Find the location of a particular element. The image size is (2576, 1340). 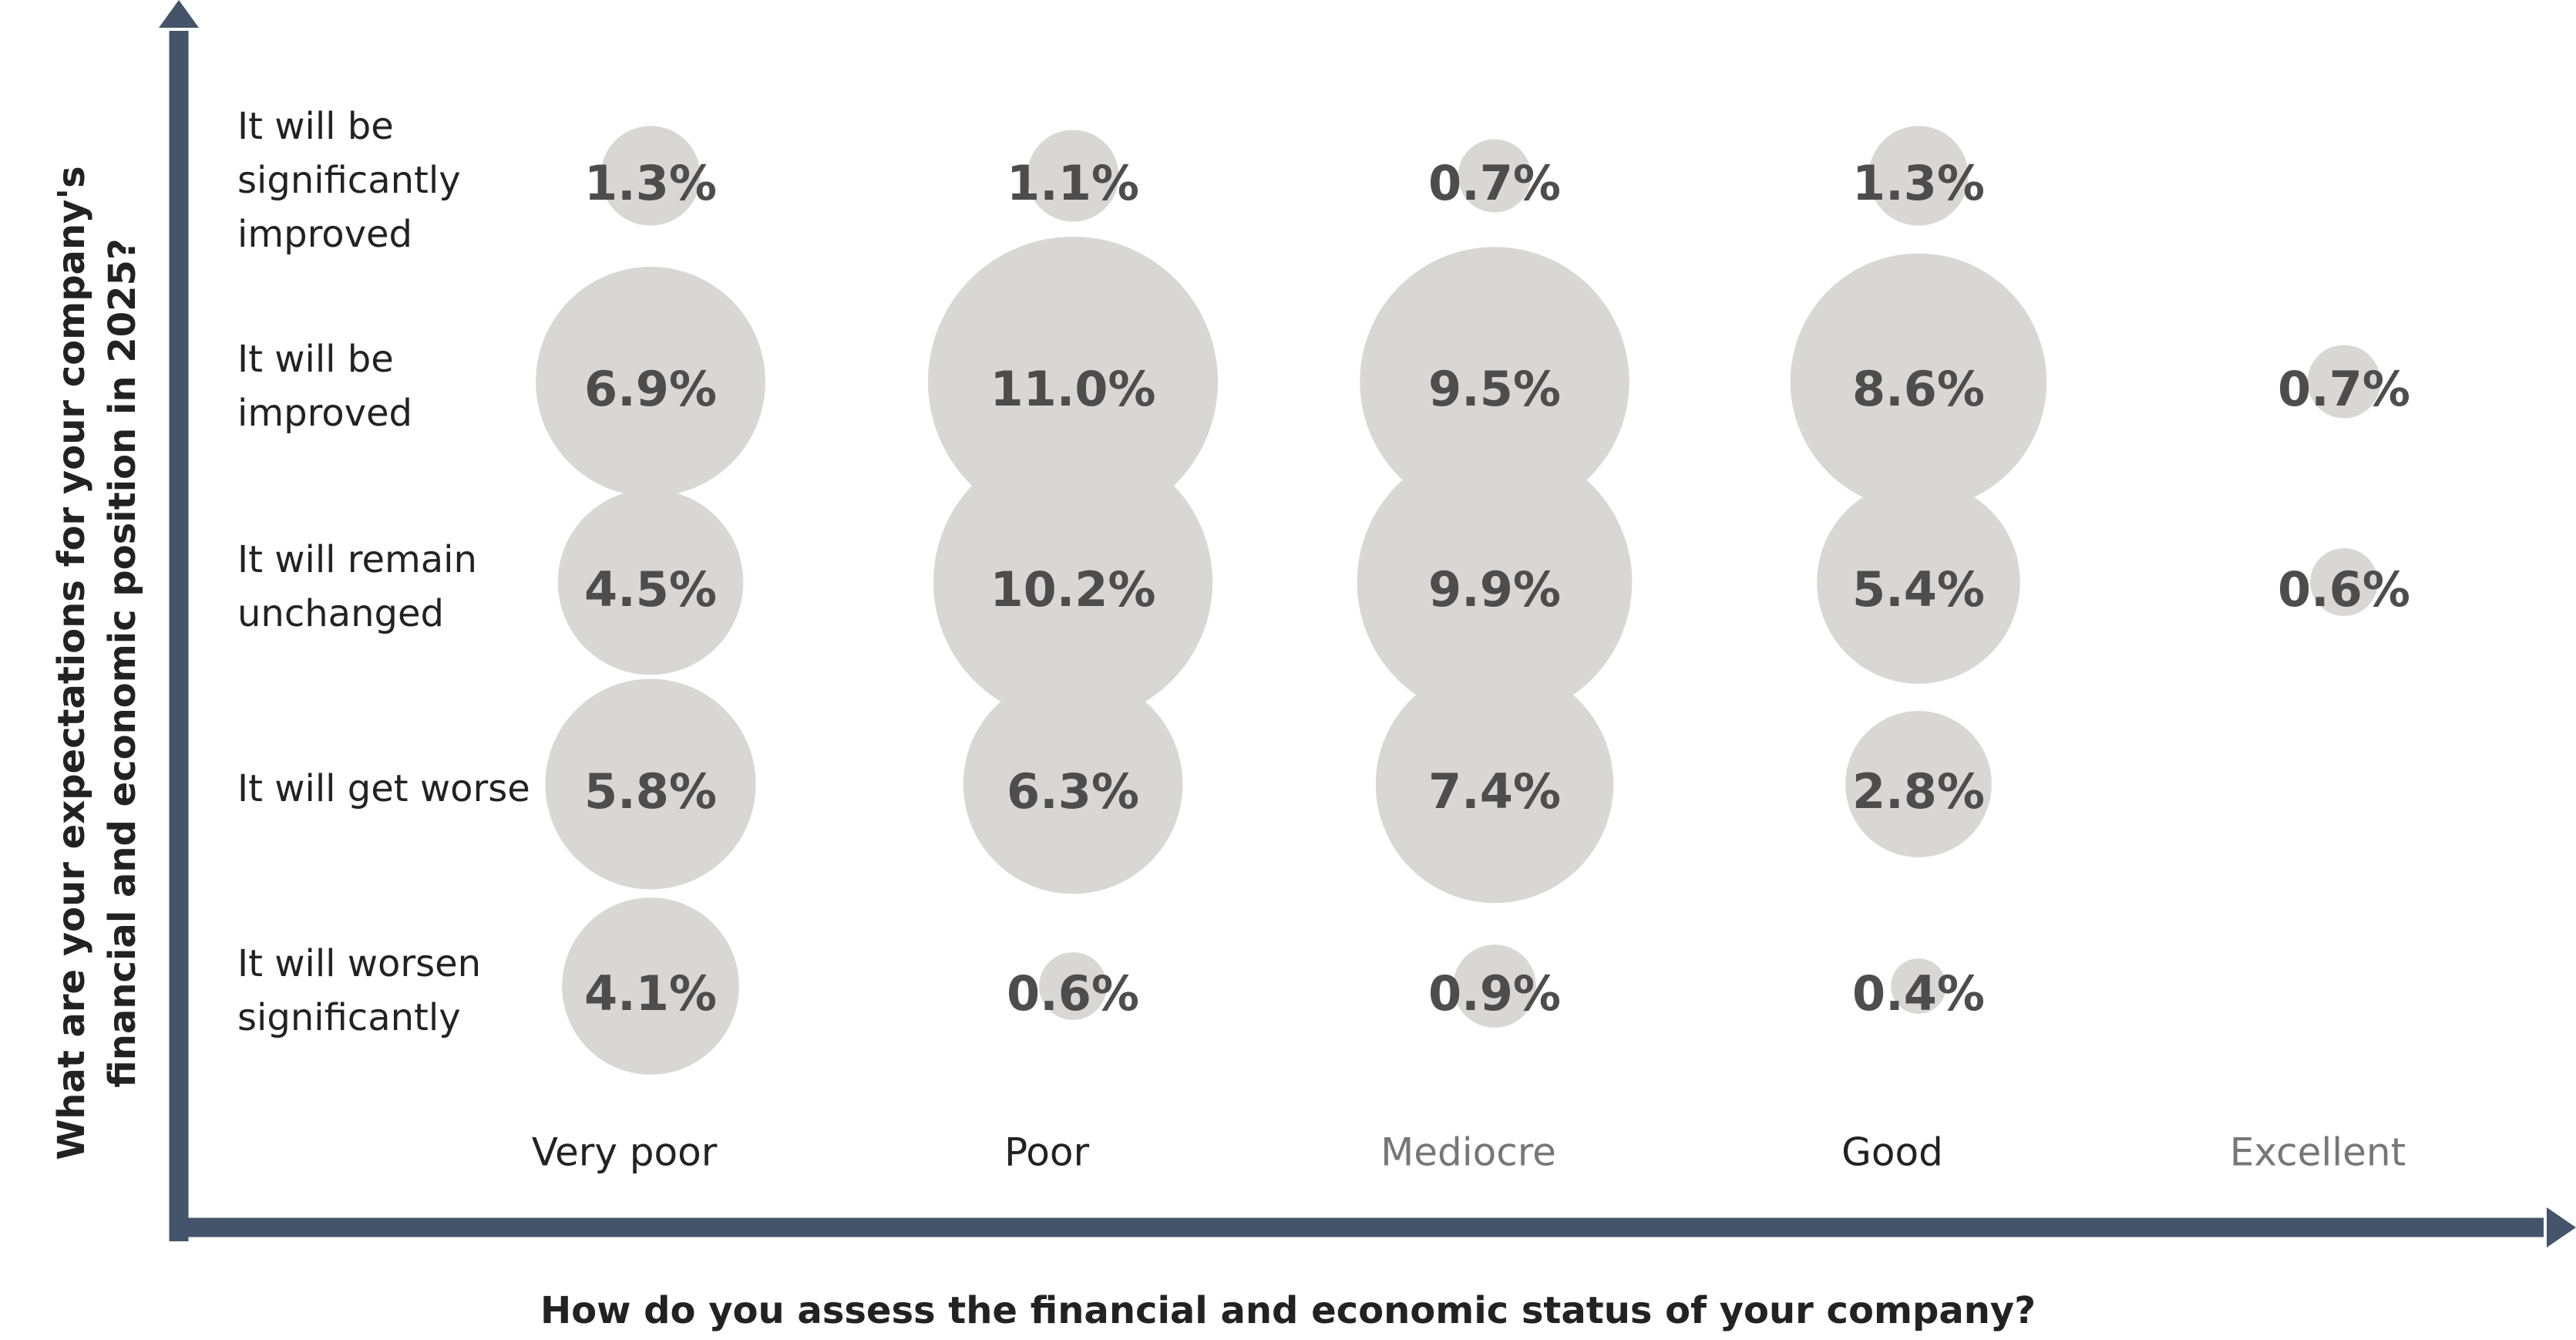

value-label: 5.8% is located at coordinates (650, 791).